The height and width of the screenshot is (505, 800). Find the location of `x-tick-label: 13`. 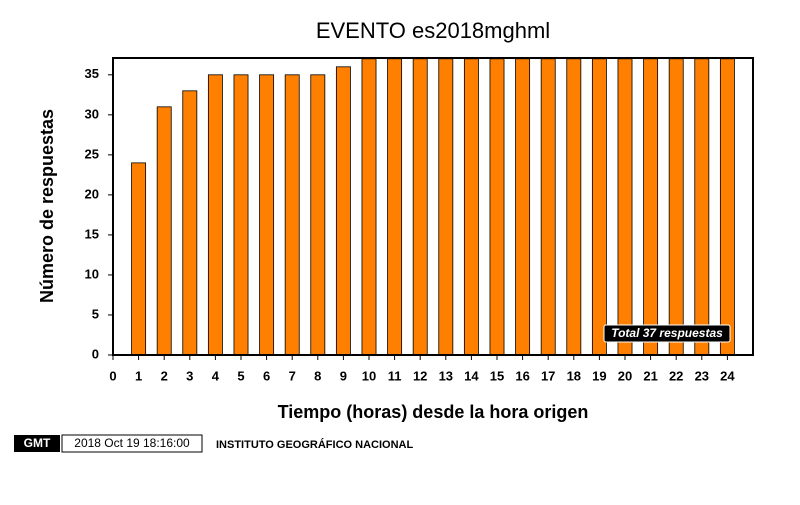

x-tick-label: 13 is located at coordinates (446, 375).